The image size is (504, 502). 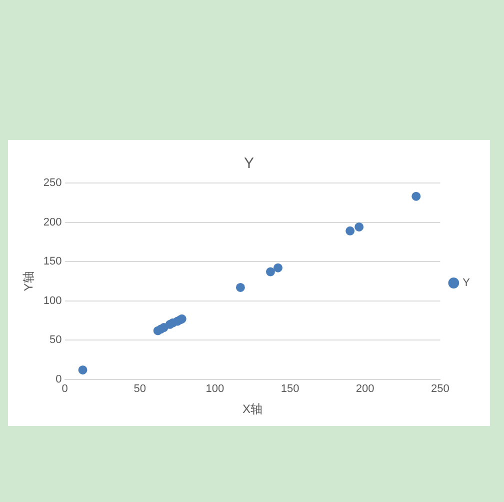 What do you see at coordinates (140, 389) in the screenshot?
I see `x-tick-label: 50` at bounding box center [140, 389].